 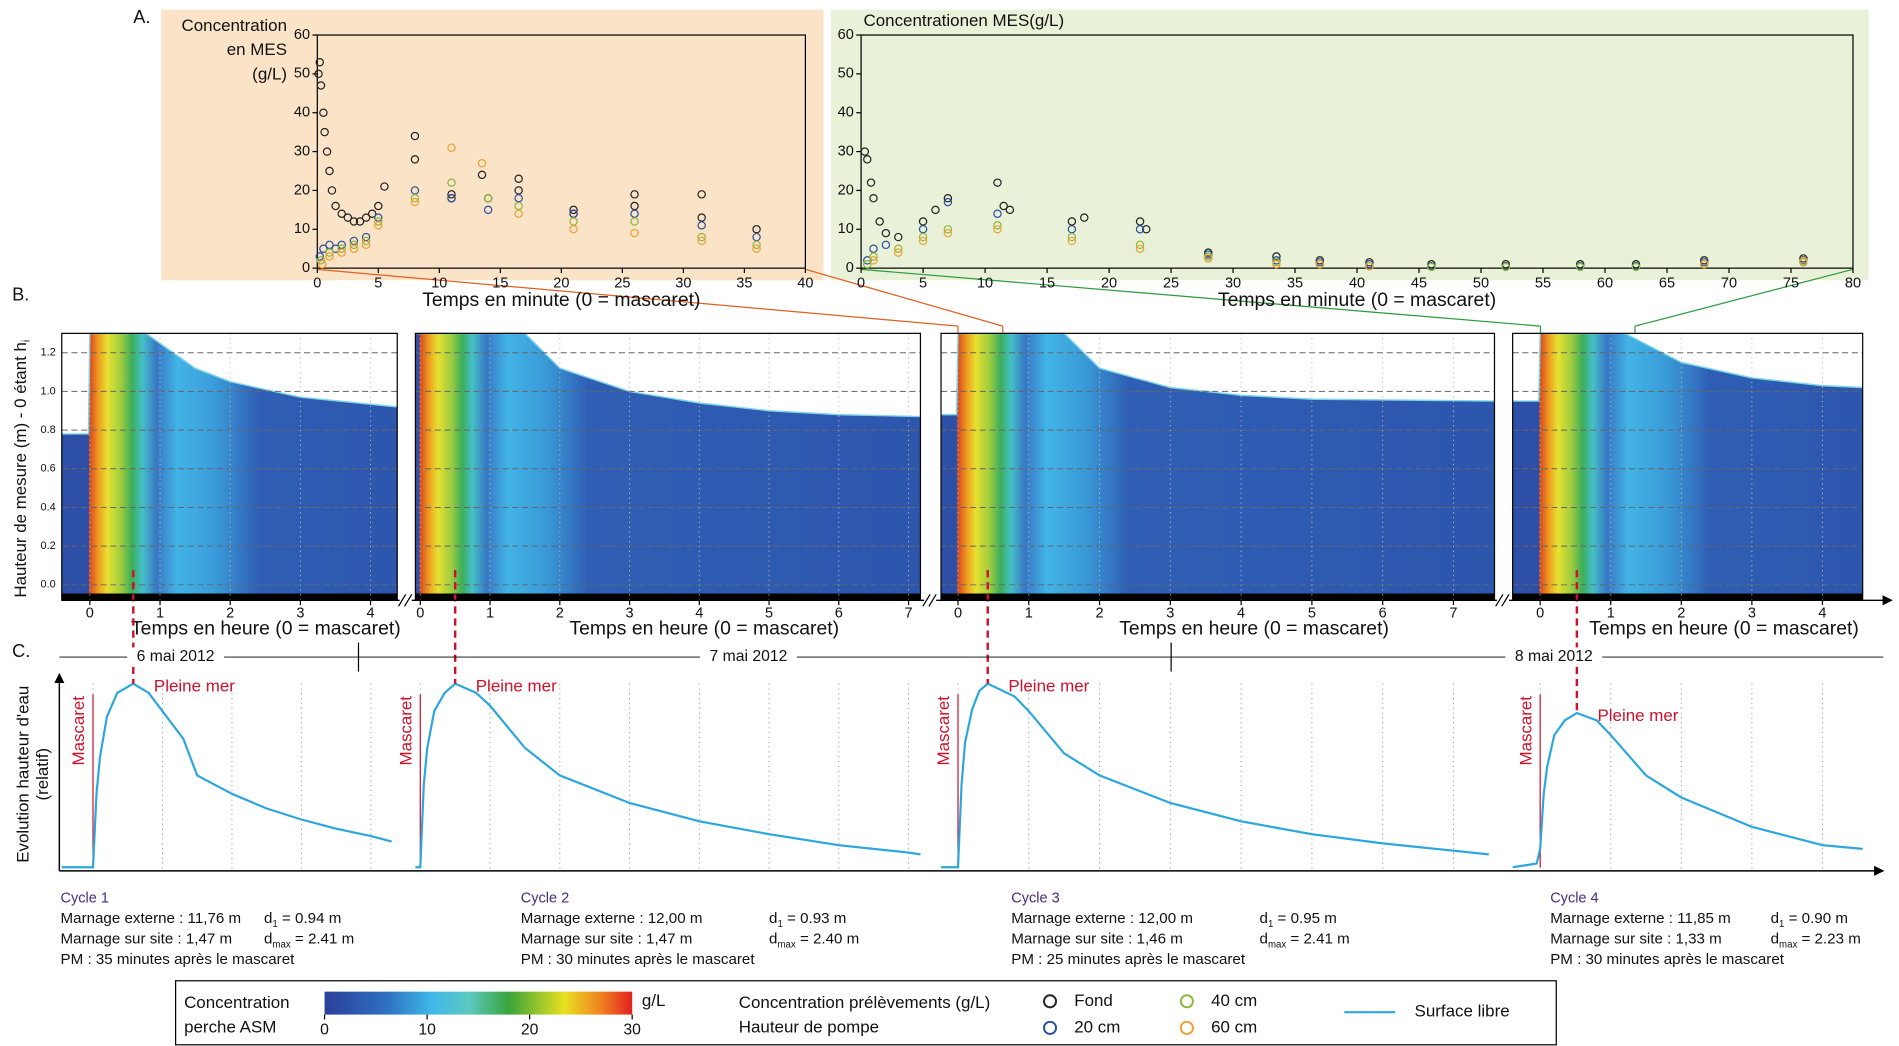 What do you see at coordinates (500, 284) in the screenshot?
I see `x-tick-label: 15` at bounding box center [500, 284].